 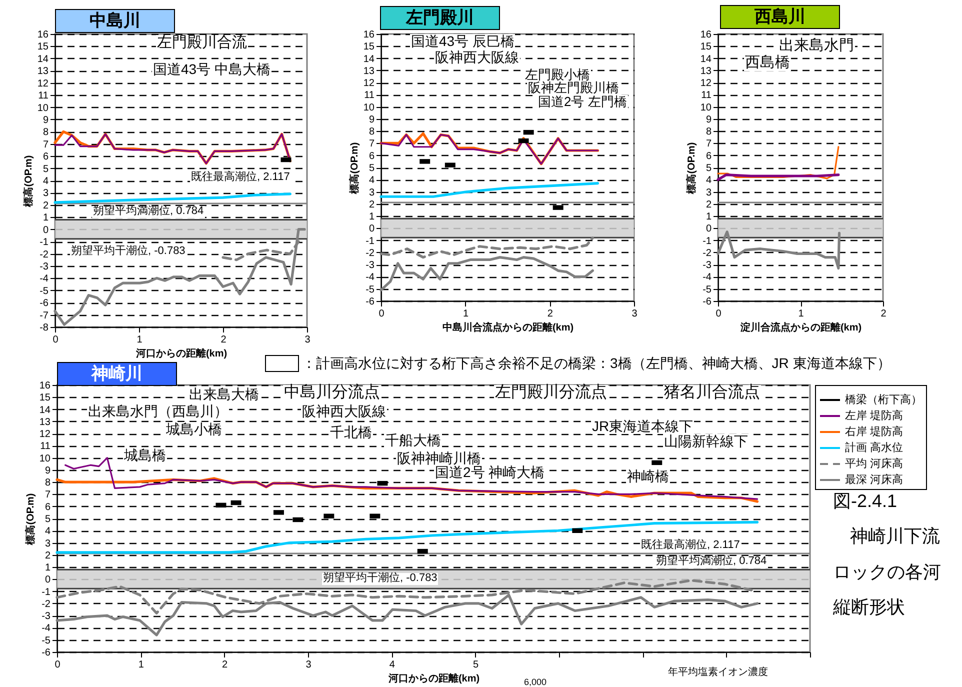 What do you see at coordinates (351, 432) in the screenshot?
I see `annotation: 千北橋` at bounding box center [351, 432].